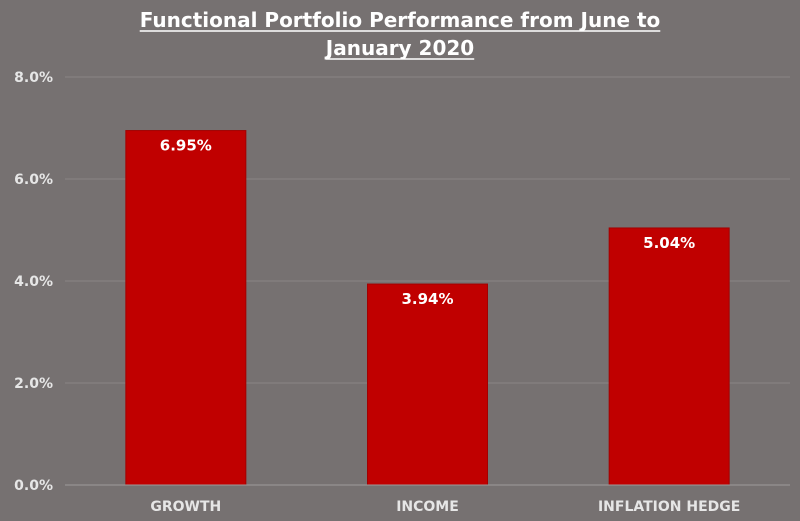 The height and width of the screenshot is (521, 800). What do you see at coordinates (669, 507) in the screenshot?
I see `x-category-label: INFLATION HEDGE` at bounding box center [669, 507].